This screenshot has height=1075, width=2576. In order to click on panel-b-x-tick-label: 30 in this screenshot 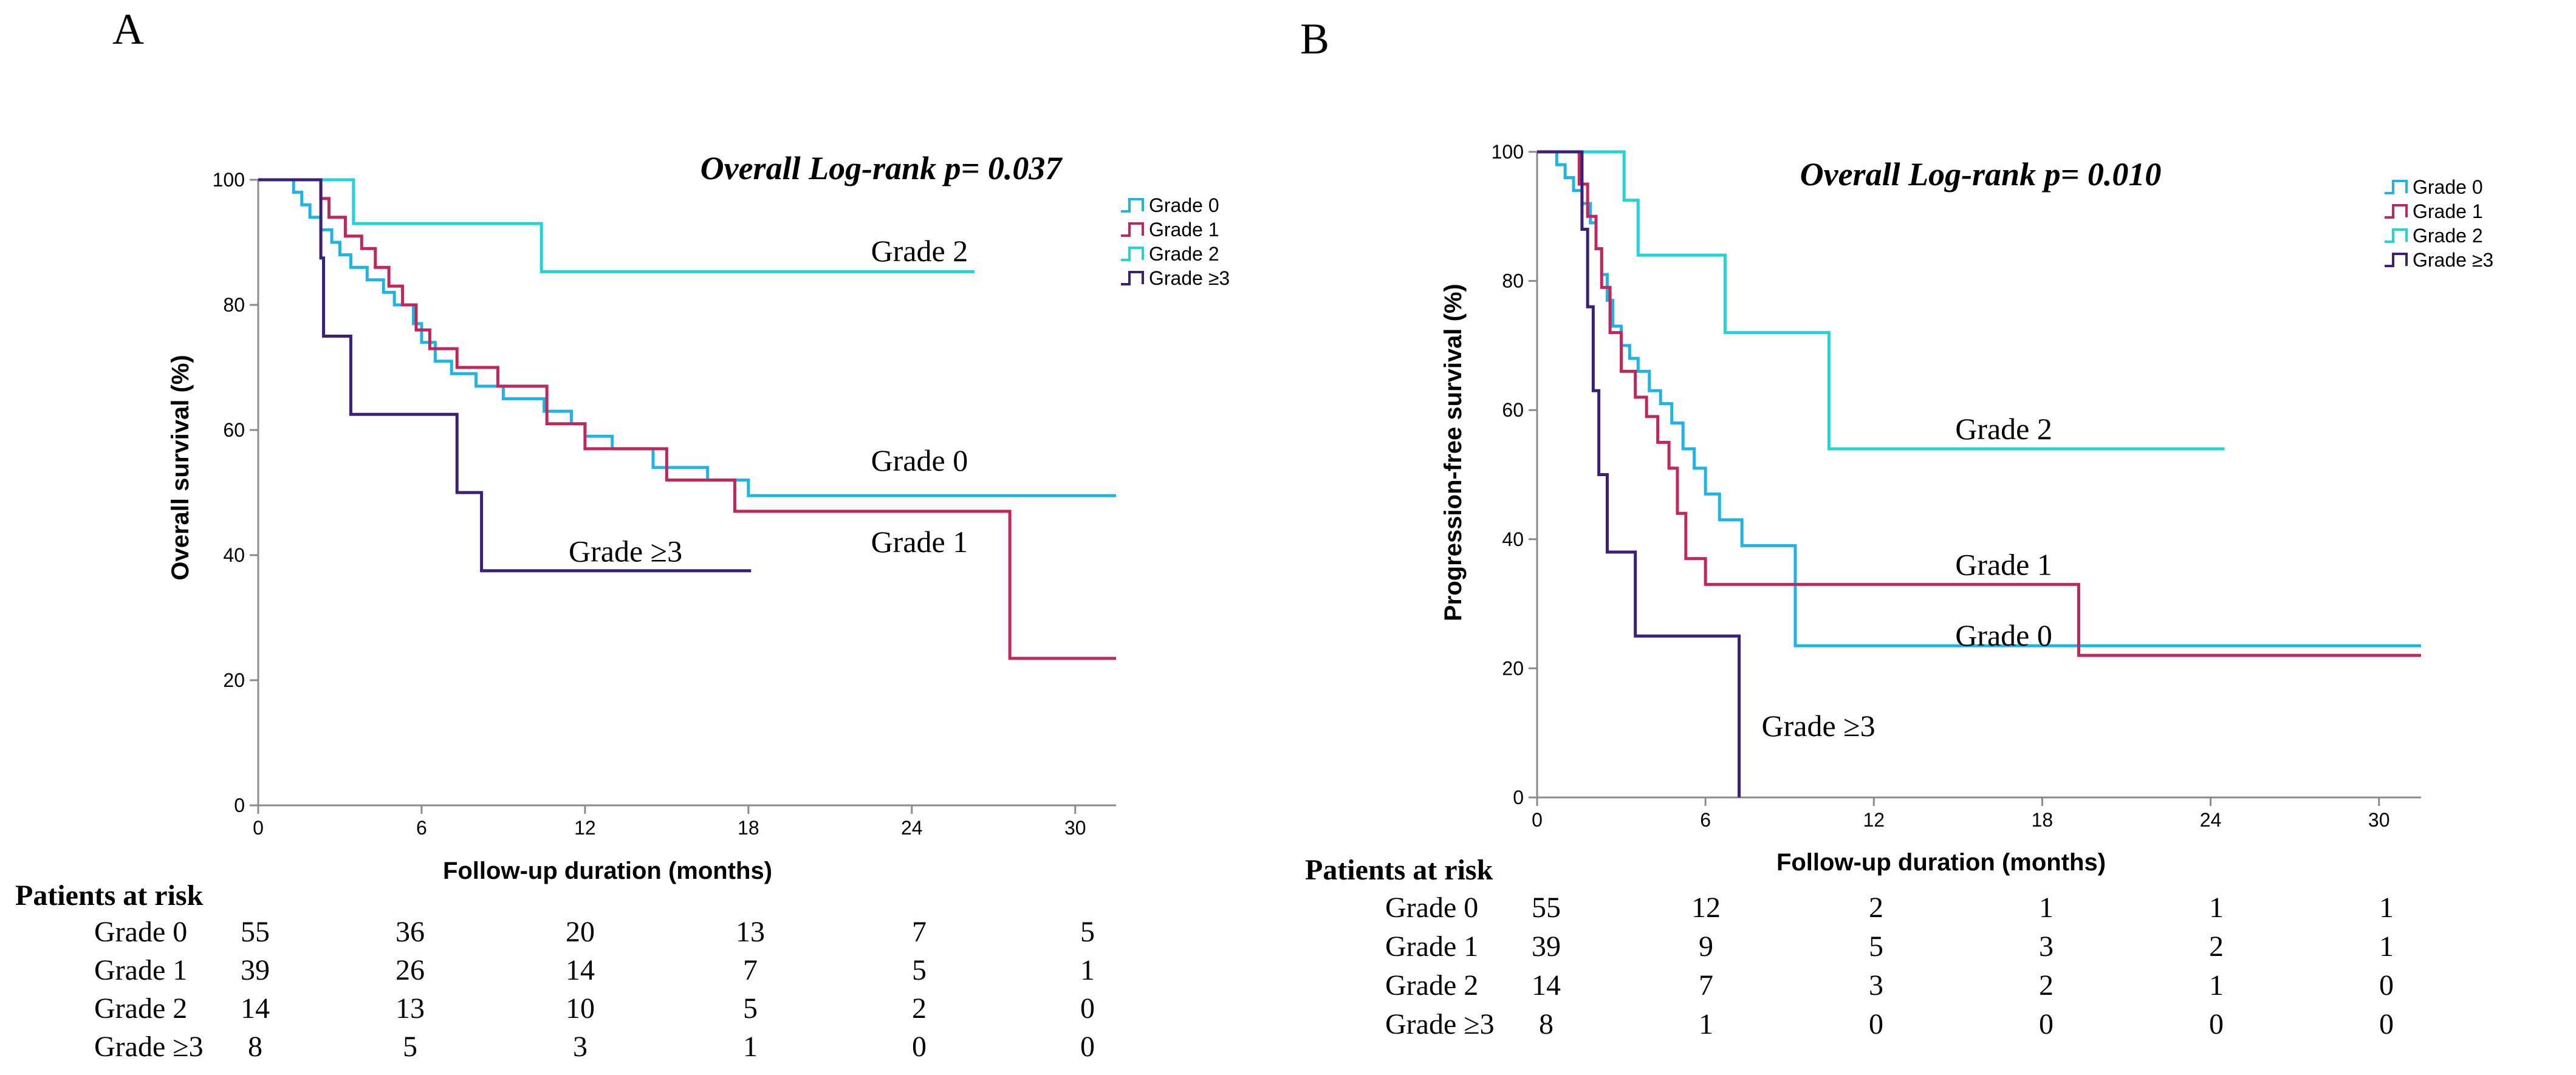, I will do `click(2379, 820)`.